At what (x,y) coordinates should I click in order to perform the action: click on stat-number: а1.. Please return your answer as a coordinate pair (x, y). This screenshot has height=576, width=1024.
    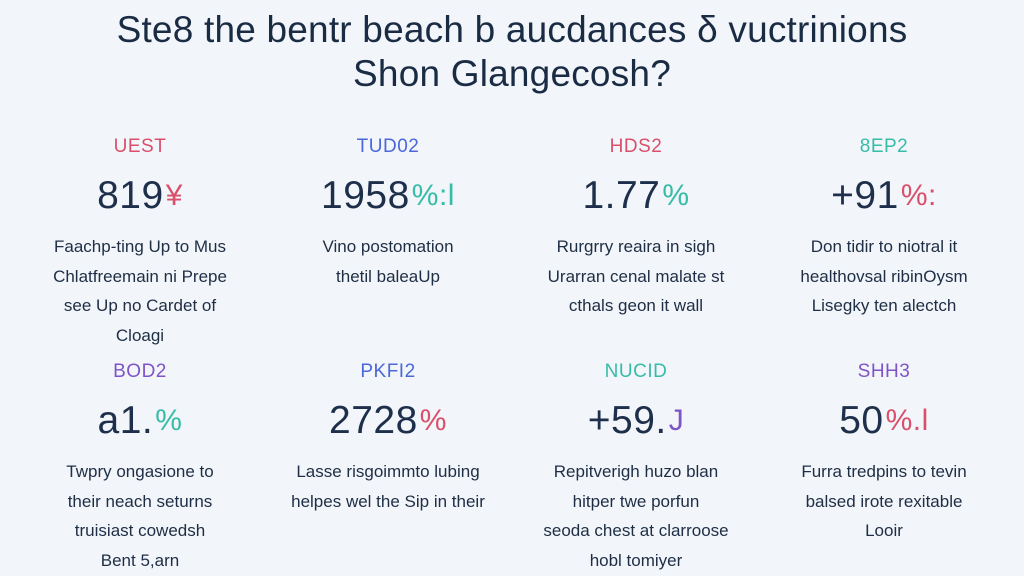
    Looking at the image, I should click on (125, 420).